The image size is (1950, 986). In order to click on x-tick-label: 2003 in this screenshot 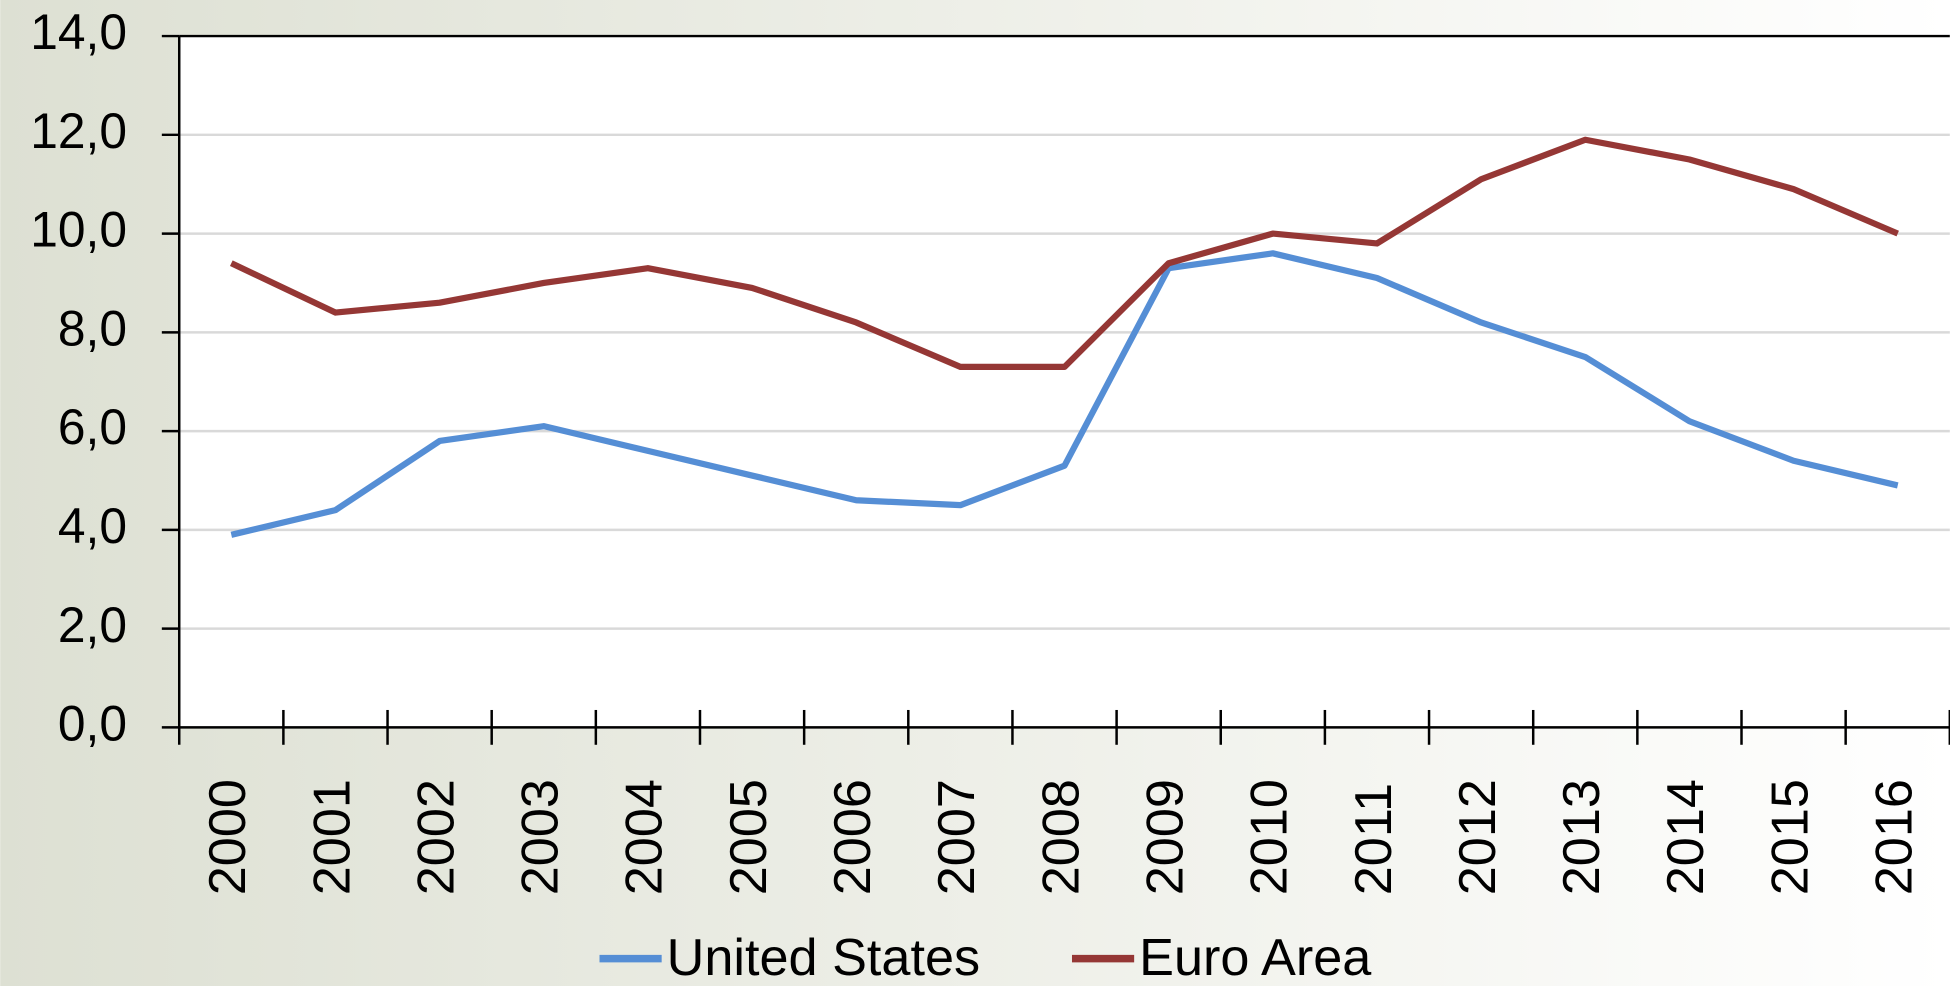, I will do `click(541, 837)`.